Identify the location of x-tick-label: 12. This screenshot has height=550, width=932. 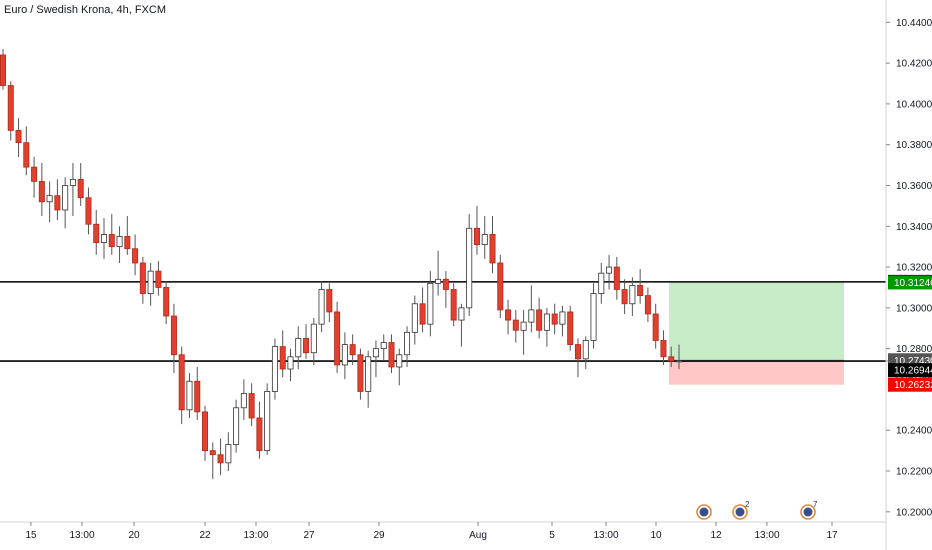
(716, 535).